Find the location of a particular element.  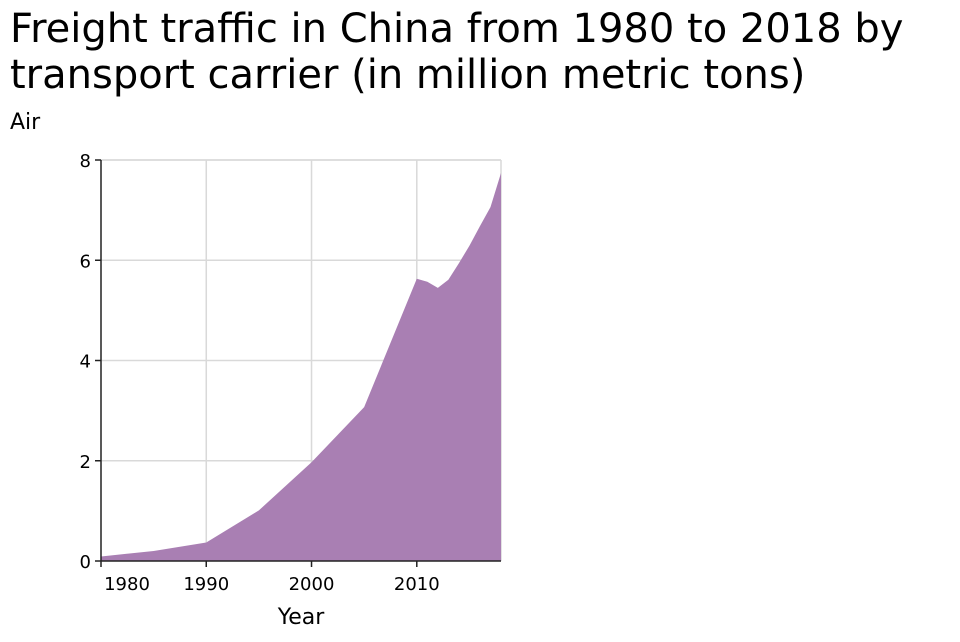

y-tick-label: 2 is located at coordinates (85, 462).